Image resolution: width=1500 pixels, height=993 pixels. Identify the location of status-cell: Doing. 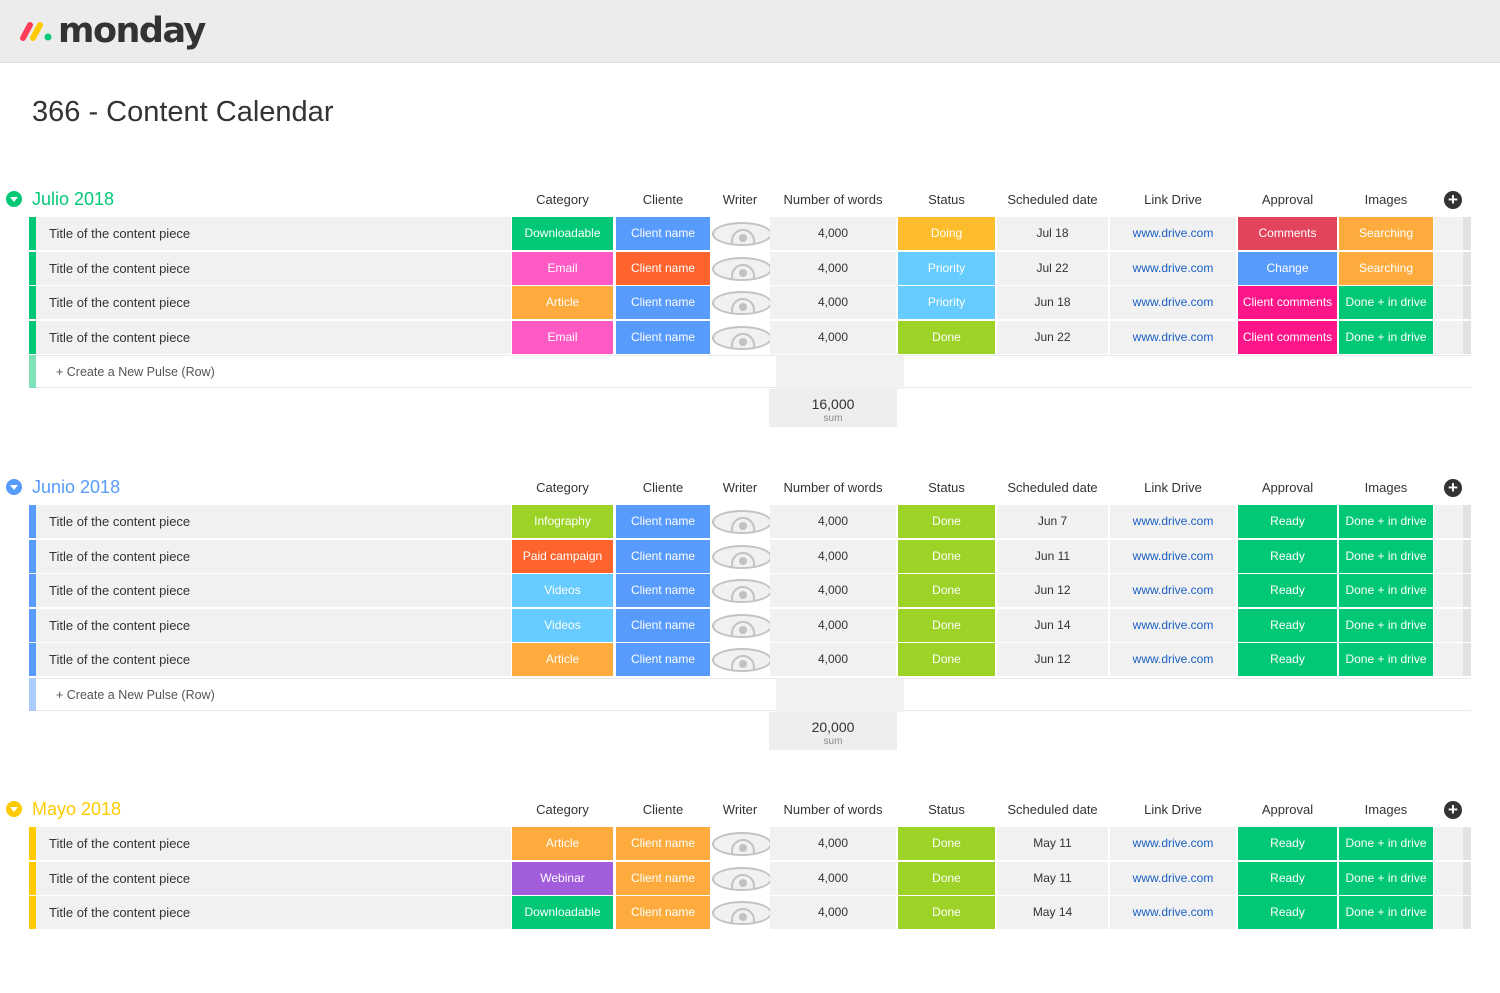
(946, 233).